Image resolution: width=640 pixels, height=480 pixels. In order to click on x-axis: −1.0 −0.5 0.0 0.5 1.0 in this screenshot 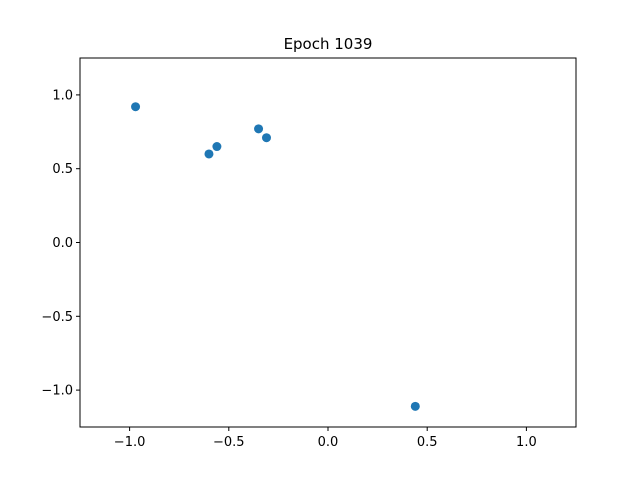, I will do `click(325, 438)`.